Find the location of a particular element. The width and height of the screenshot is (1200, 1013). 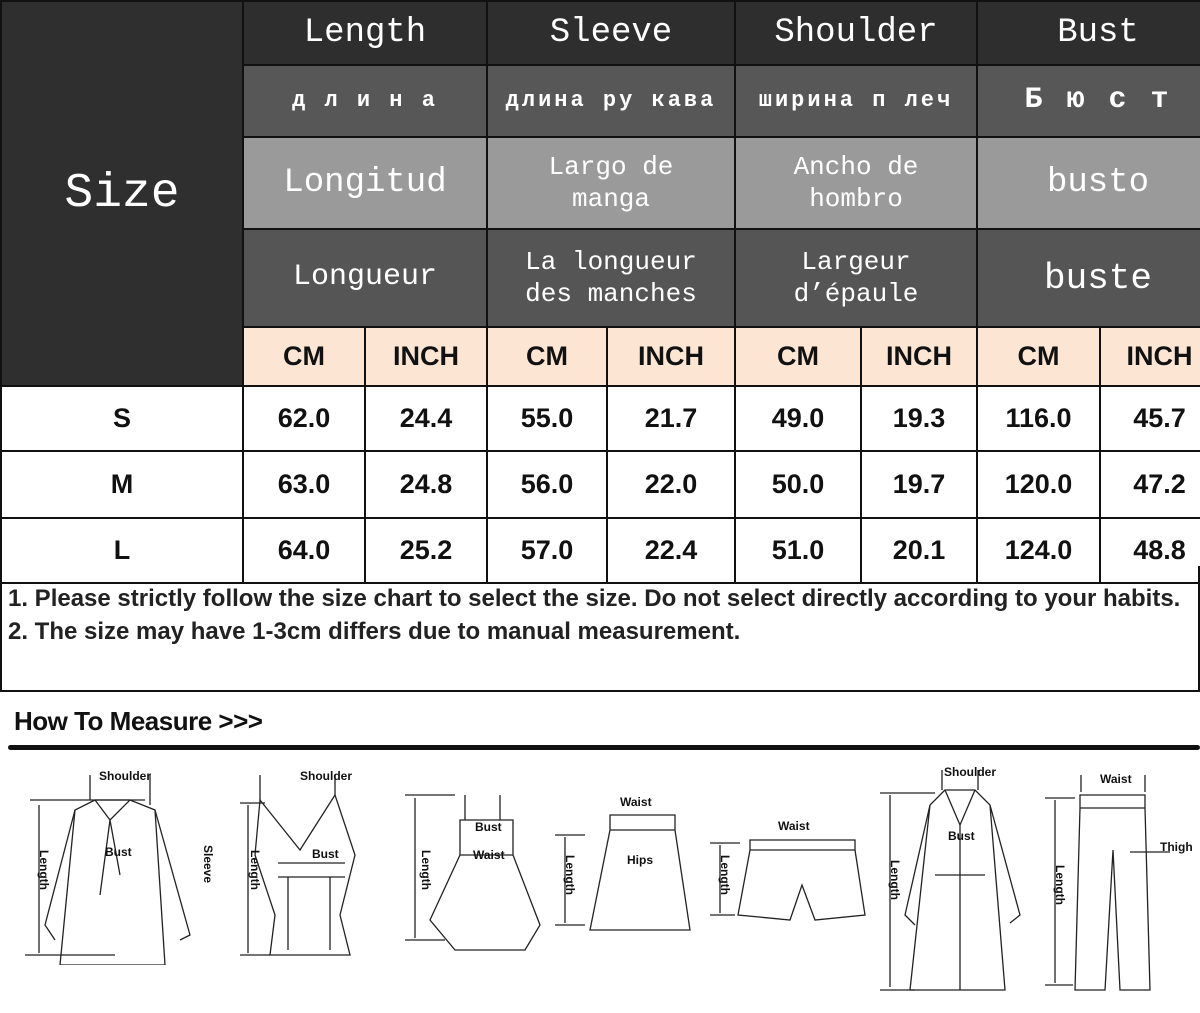

col-shoulder-en: Shoulder is located at coordinates (856, 33).